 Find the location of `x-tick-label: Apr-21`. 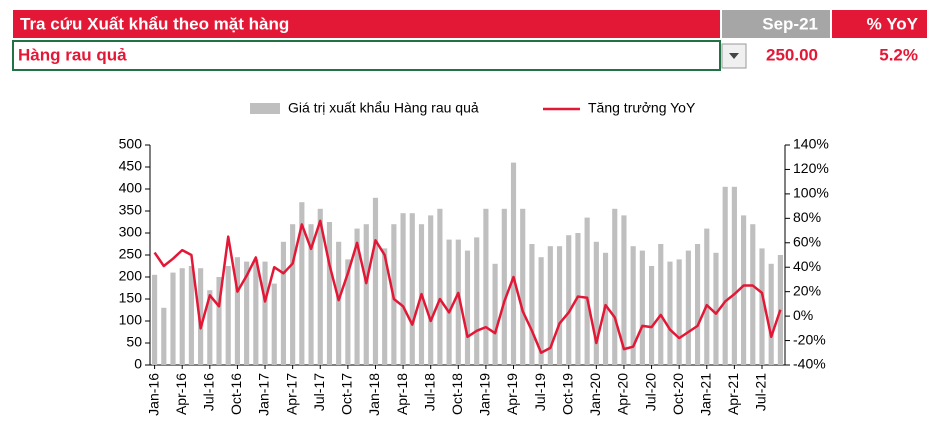

x-tick-label: Apr-21 is located at coordinates (733, 394).